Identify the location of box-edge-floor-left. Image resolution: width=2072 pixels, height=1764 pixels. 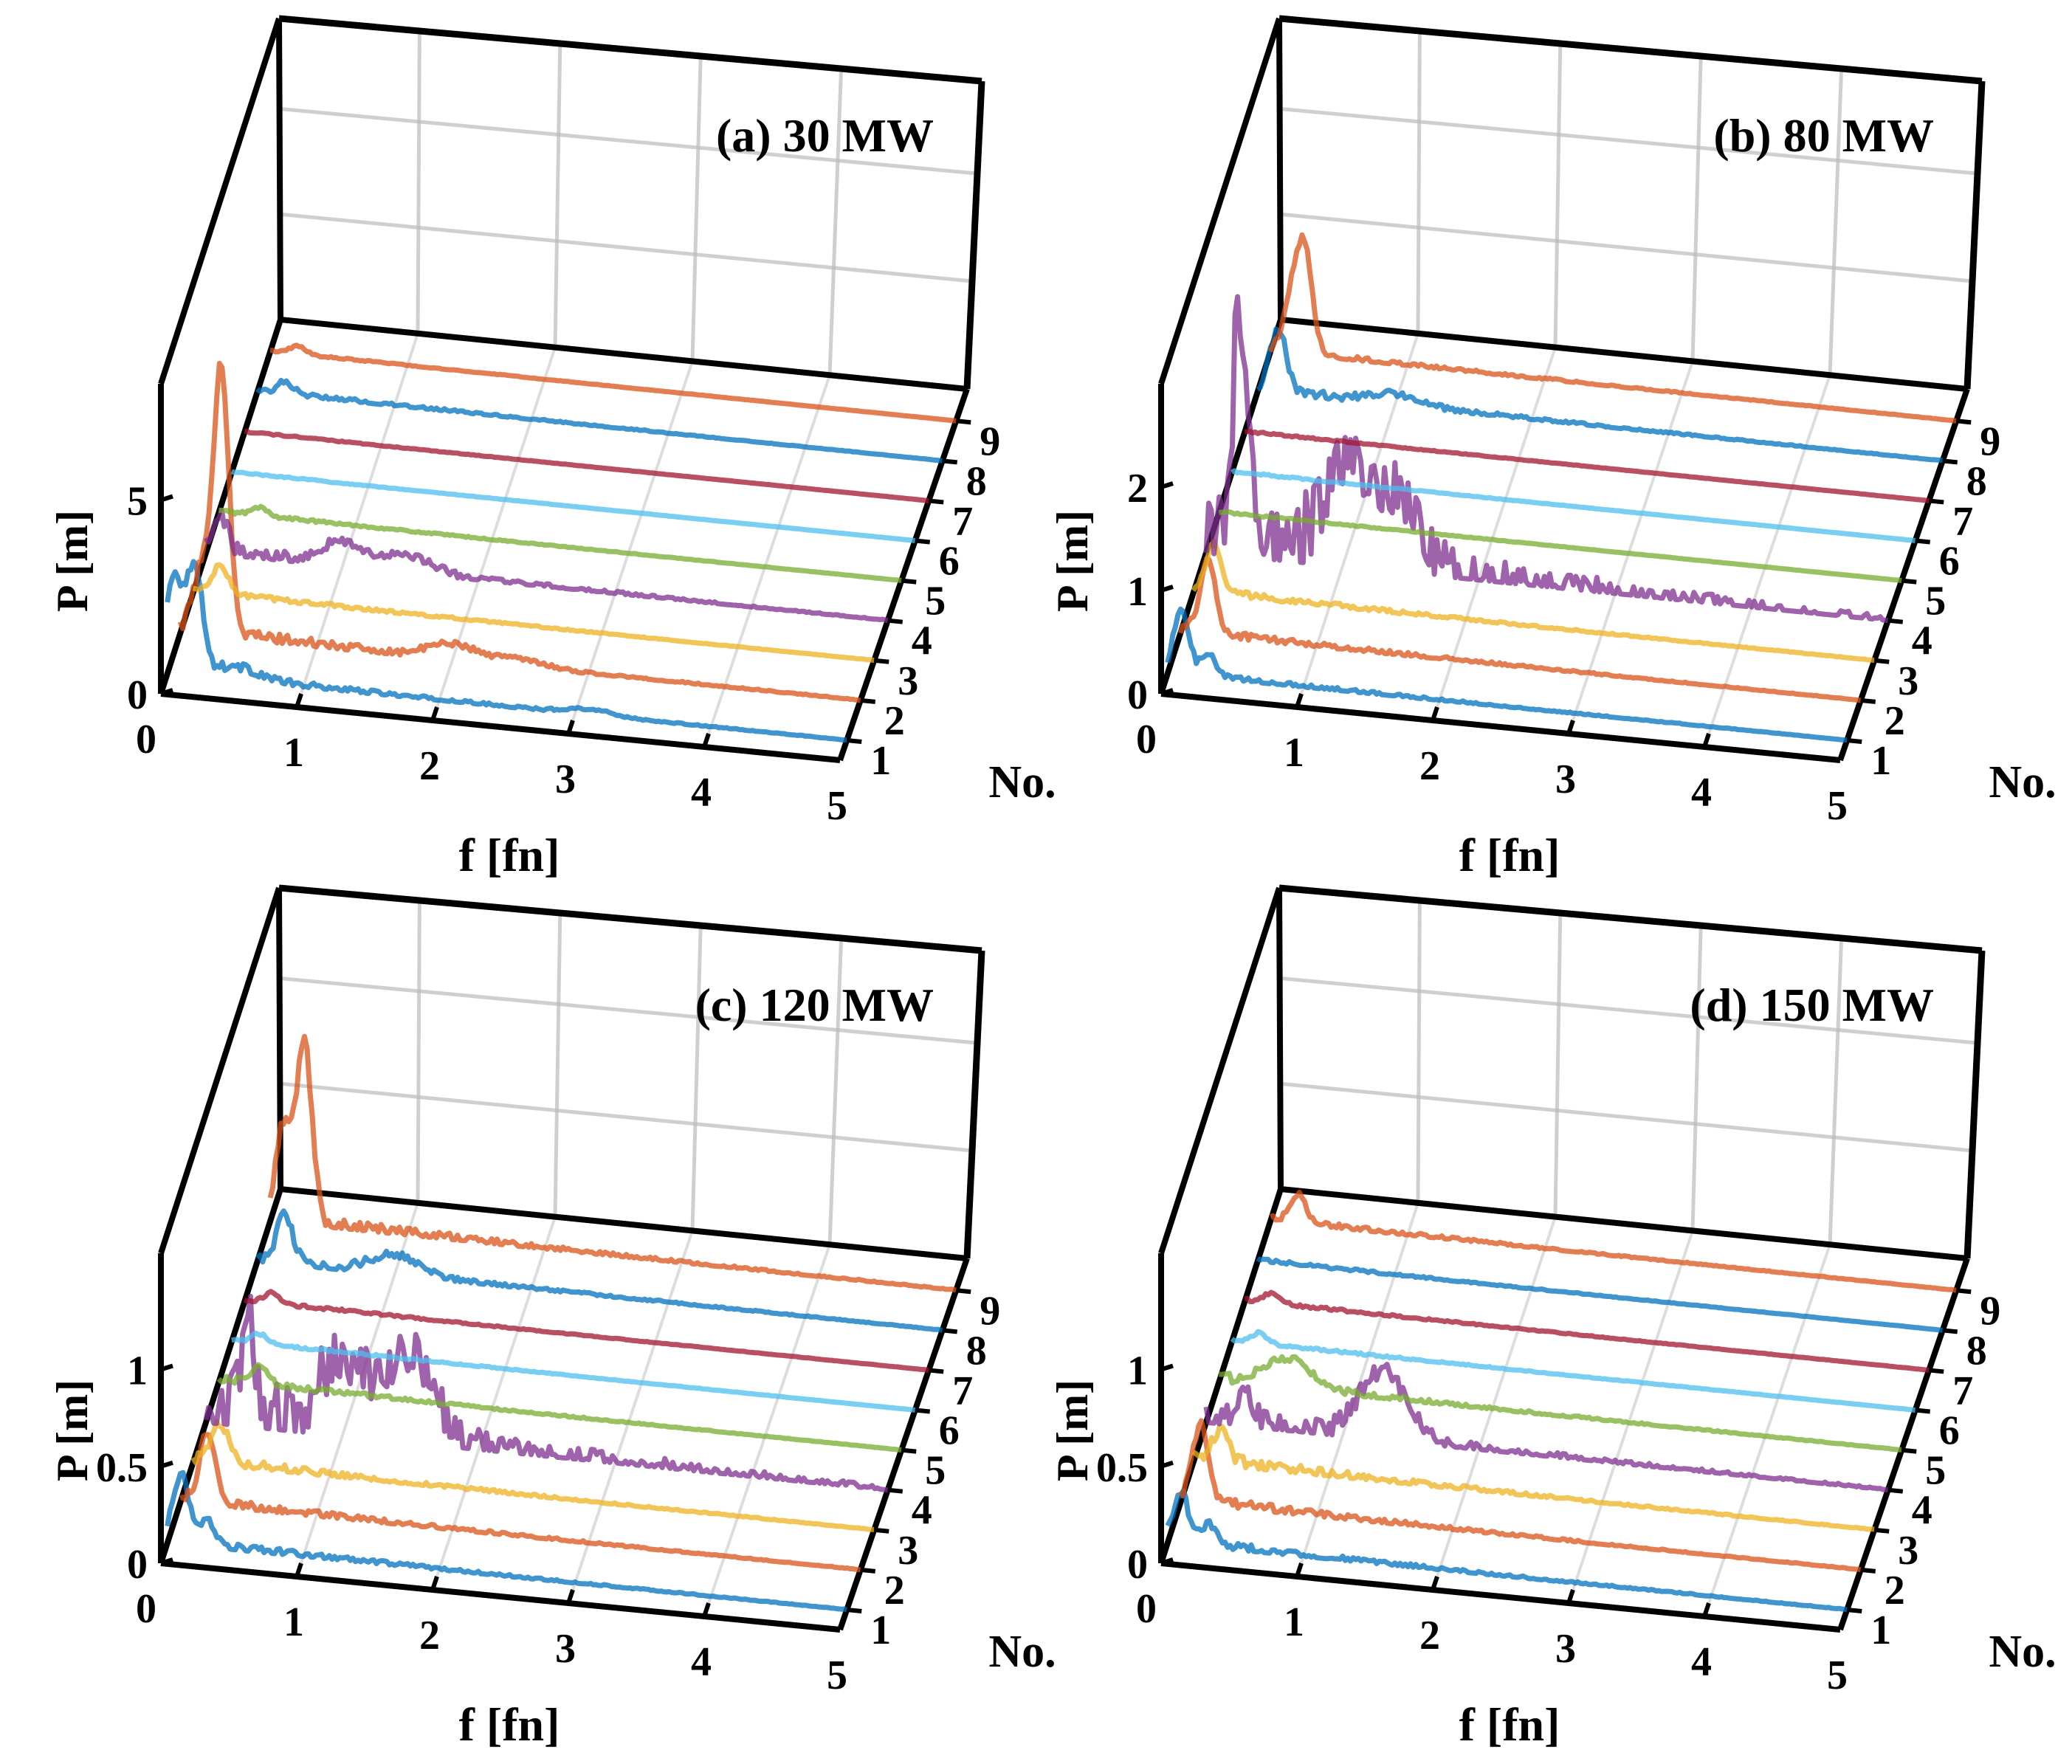
(220, 1376).